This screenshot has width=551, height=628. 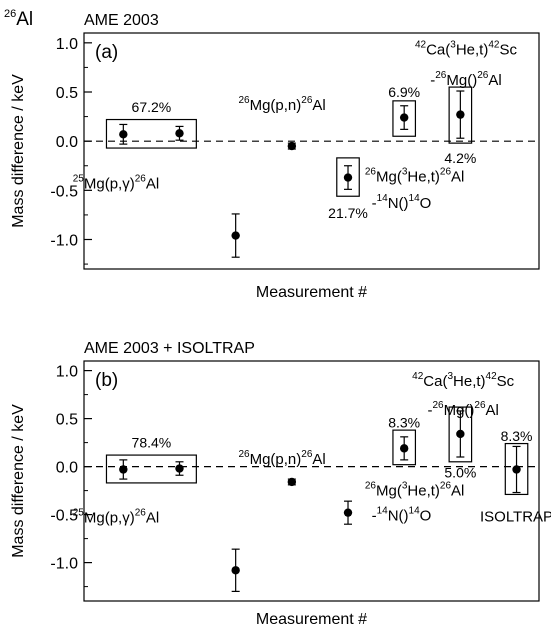 What do you see at coordinates (67, 372) in the screenshot?
I see `y-tick-label: 1.0` at bounding box center [67, 372].